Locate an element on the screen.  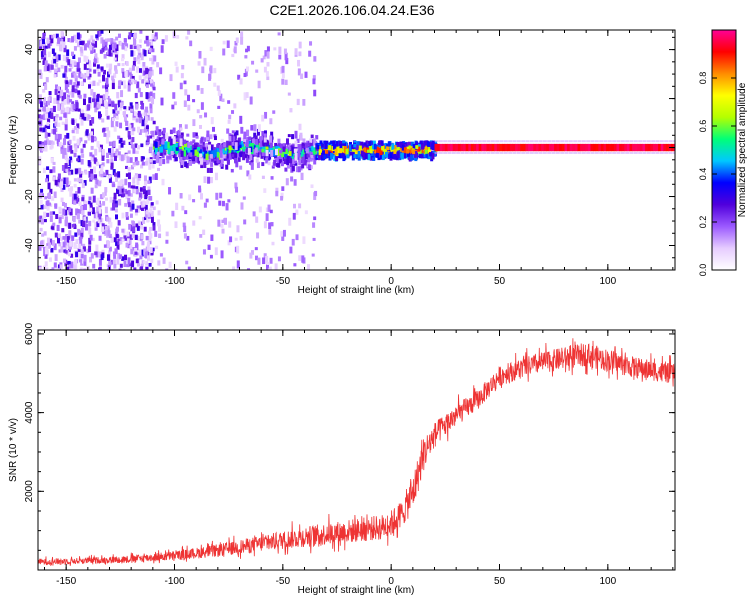
chart-title: C2E1.2026.106.04.24.E36 is located at coordinates (351, 10).